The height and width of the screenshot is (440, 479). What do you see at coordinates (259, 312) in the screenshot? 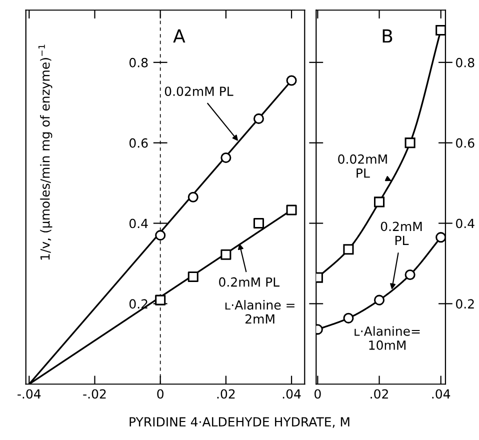
I see `annotation: ʟ·Alanine = 2mM` at bounding box center [259, 312].